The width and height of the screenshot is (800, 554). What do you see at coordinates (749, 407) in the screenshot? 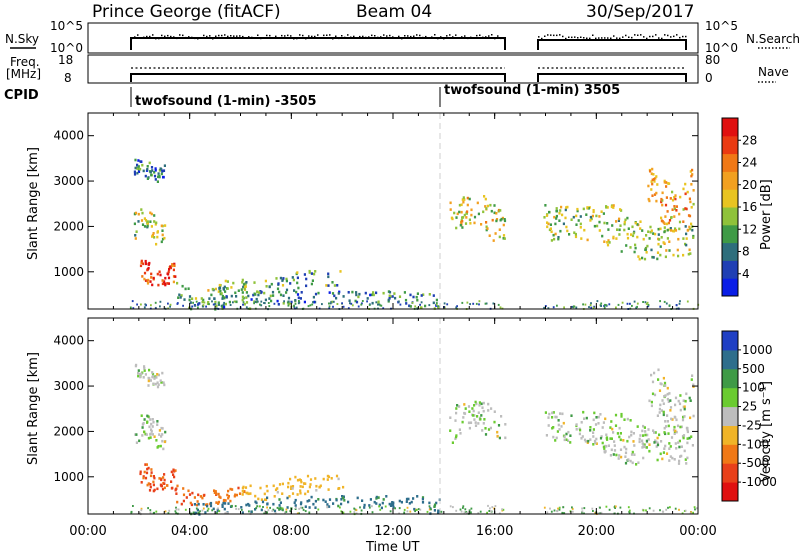
I see `colorbar-tick-label: 25` at bounding box center [749, 407].